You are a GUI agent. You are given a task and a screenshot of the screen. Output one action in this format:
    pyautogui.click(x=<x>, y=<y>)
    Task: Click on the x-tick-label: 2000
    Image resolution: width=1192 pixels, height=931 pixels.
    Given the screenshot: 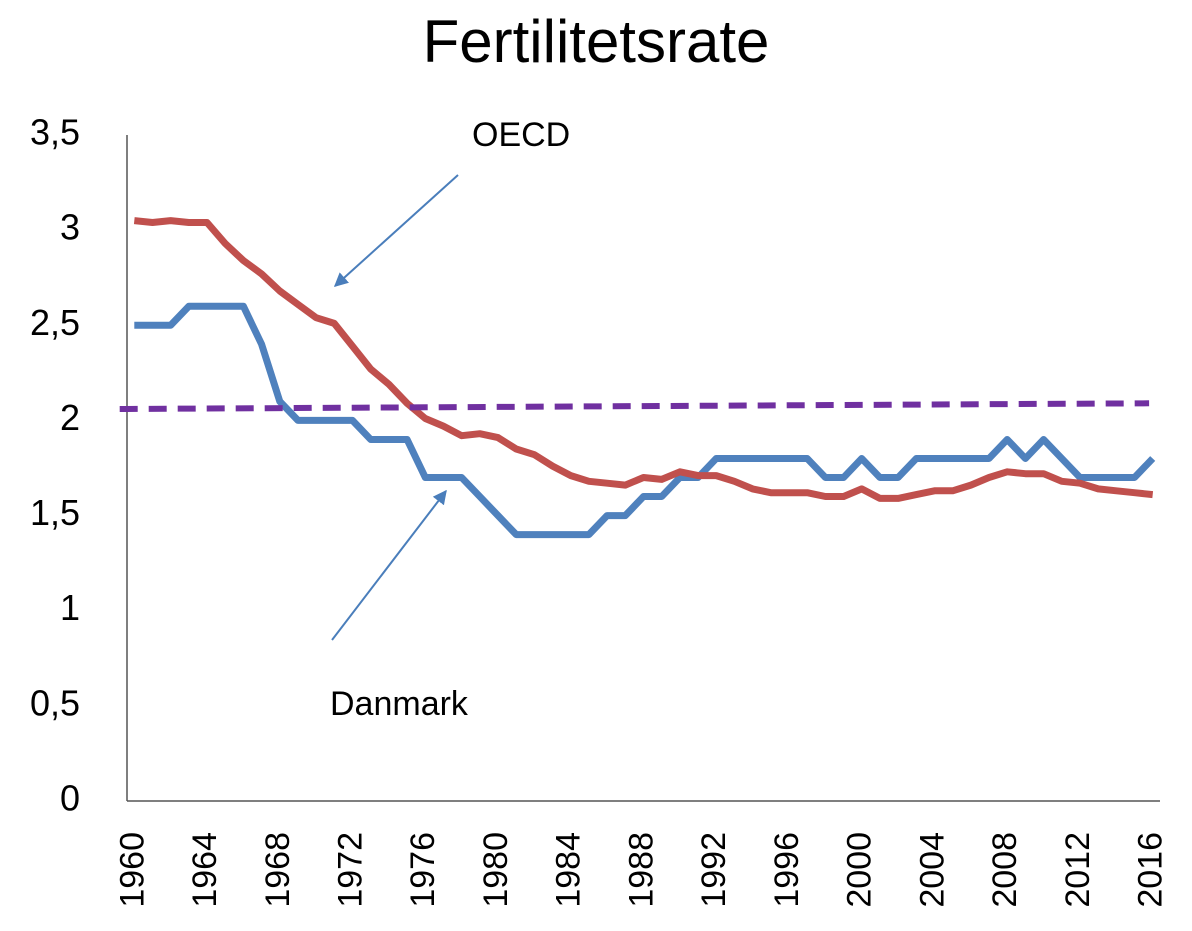 What is the action you would take?
    pyautogui.click(x=860, y=870)
    